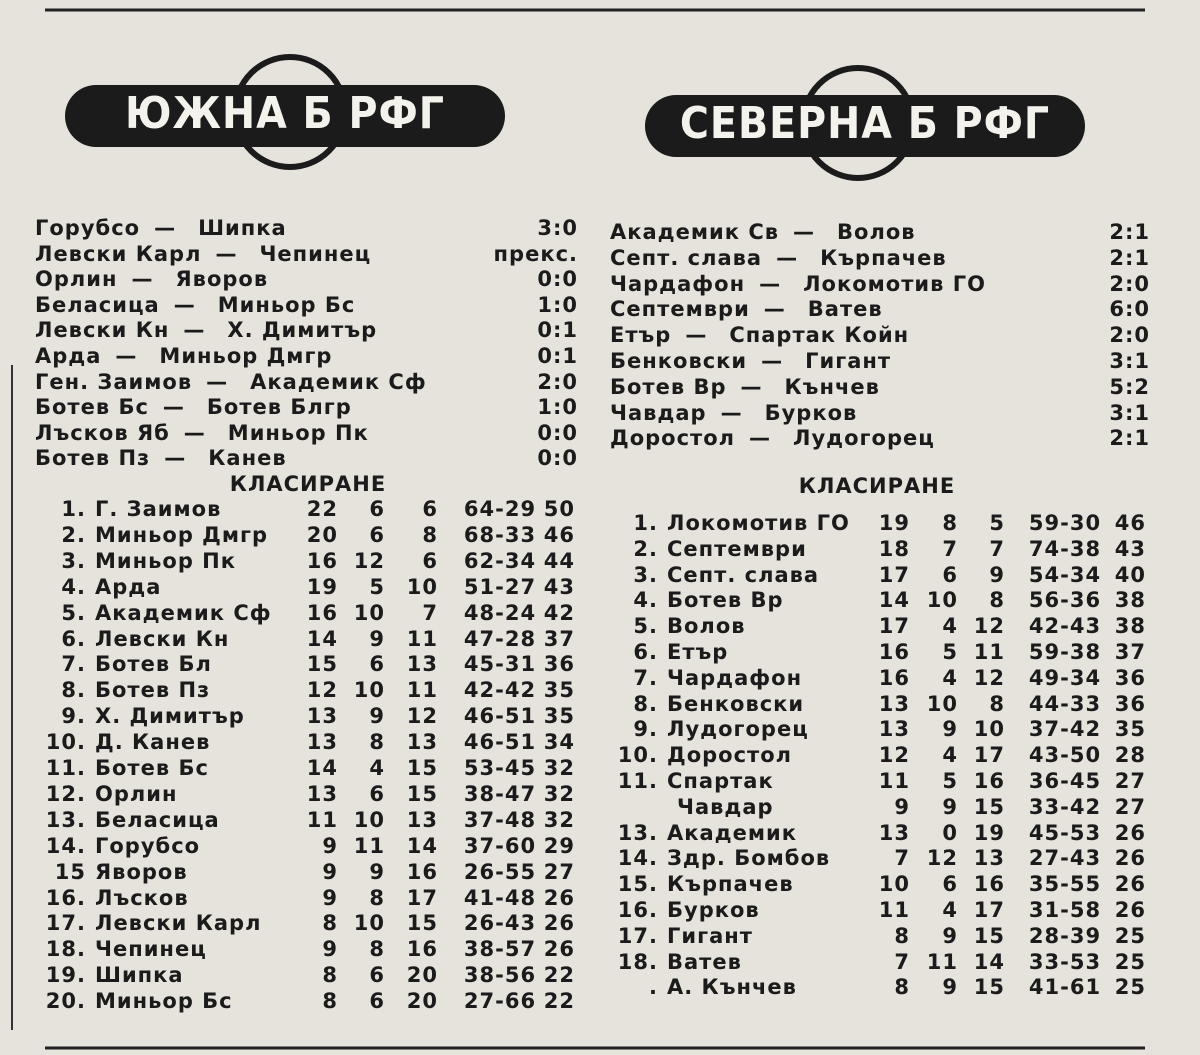  I want to click on away-team: Лудогорец, so click(864, 438).